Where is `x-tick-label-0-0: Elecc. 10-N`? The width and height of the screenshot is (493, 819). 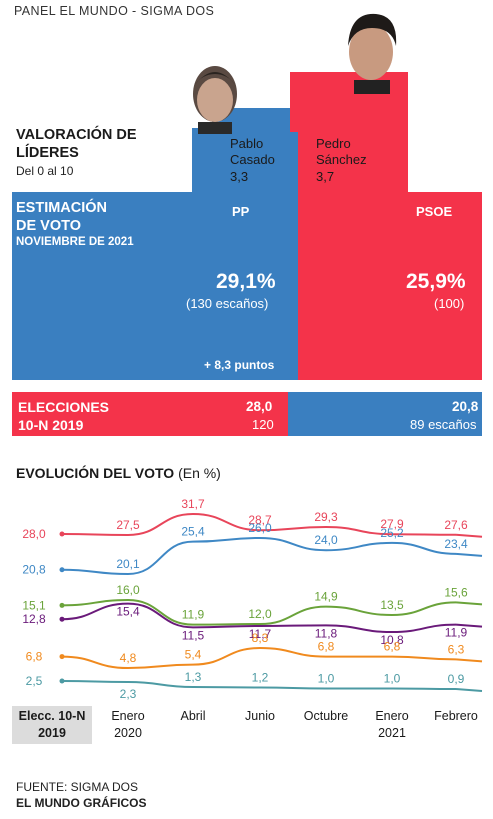
x-tick-label-0-0: Elecc. 10-N is located at coordinates (52, 716).